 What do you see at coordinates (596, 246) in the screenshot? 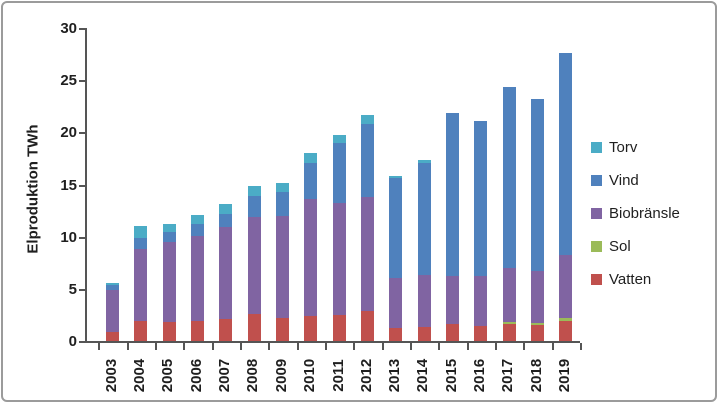
I see `sol-swatch-icon` at bounding box center [596, 246].